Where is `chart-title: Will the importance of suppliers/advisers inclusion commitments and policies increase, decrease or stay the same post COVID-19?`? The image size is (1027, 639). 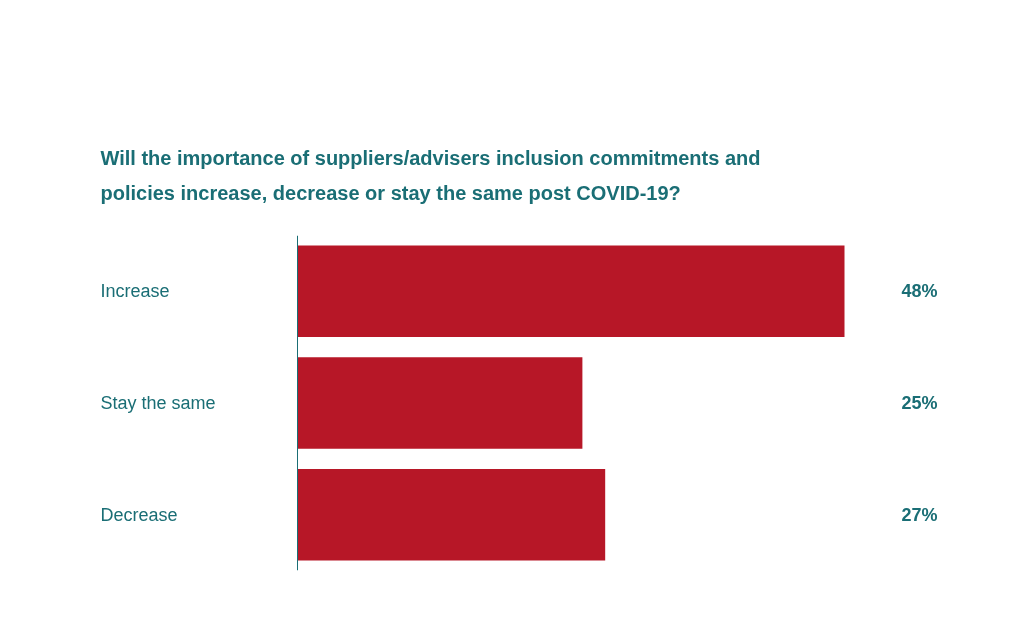 chart-title: Will the importance of suppliers/advisers inclusion commitments and policies increase, decrease or stay the same post COVID-19? is located at coordinates (430, 176).